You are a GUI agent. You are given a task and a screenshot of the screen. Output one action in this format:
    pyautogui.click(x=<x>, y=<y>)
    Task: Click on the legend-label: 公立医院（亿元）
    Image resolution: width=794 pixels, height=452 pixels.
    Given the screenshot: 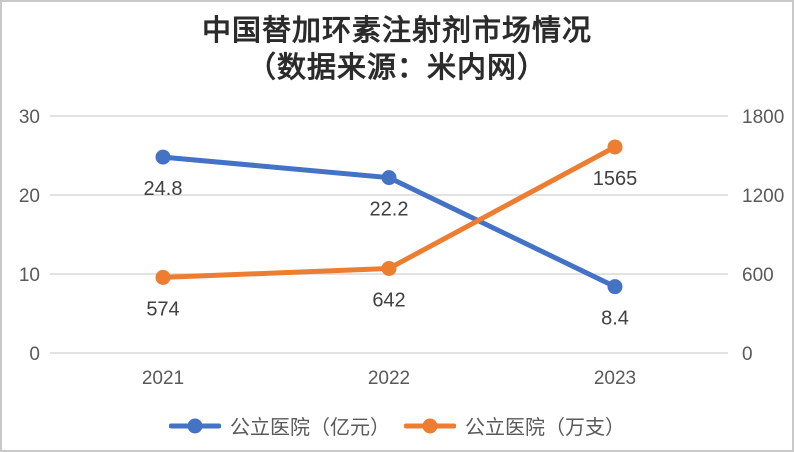 What is the action you would take?
    pyautogui.click(x=310, y=428)
    